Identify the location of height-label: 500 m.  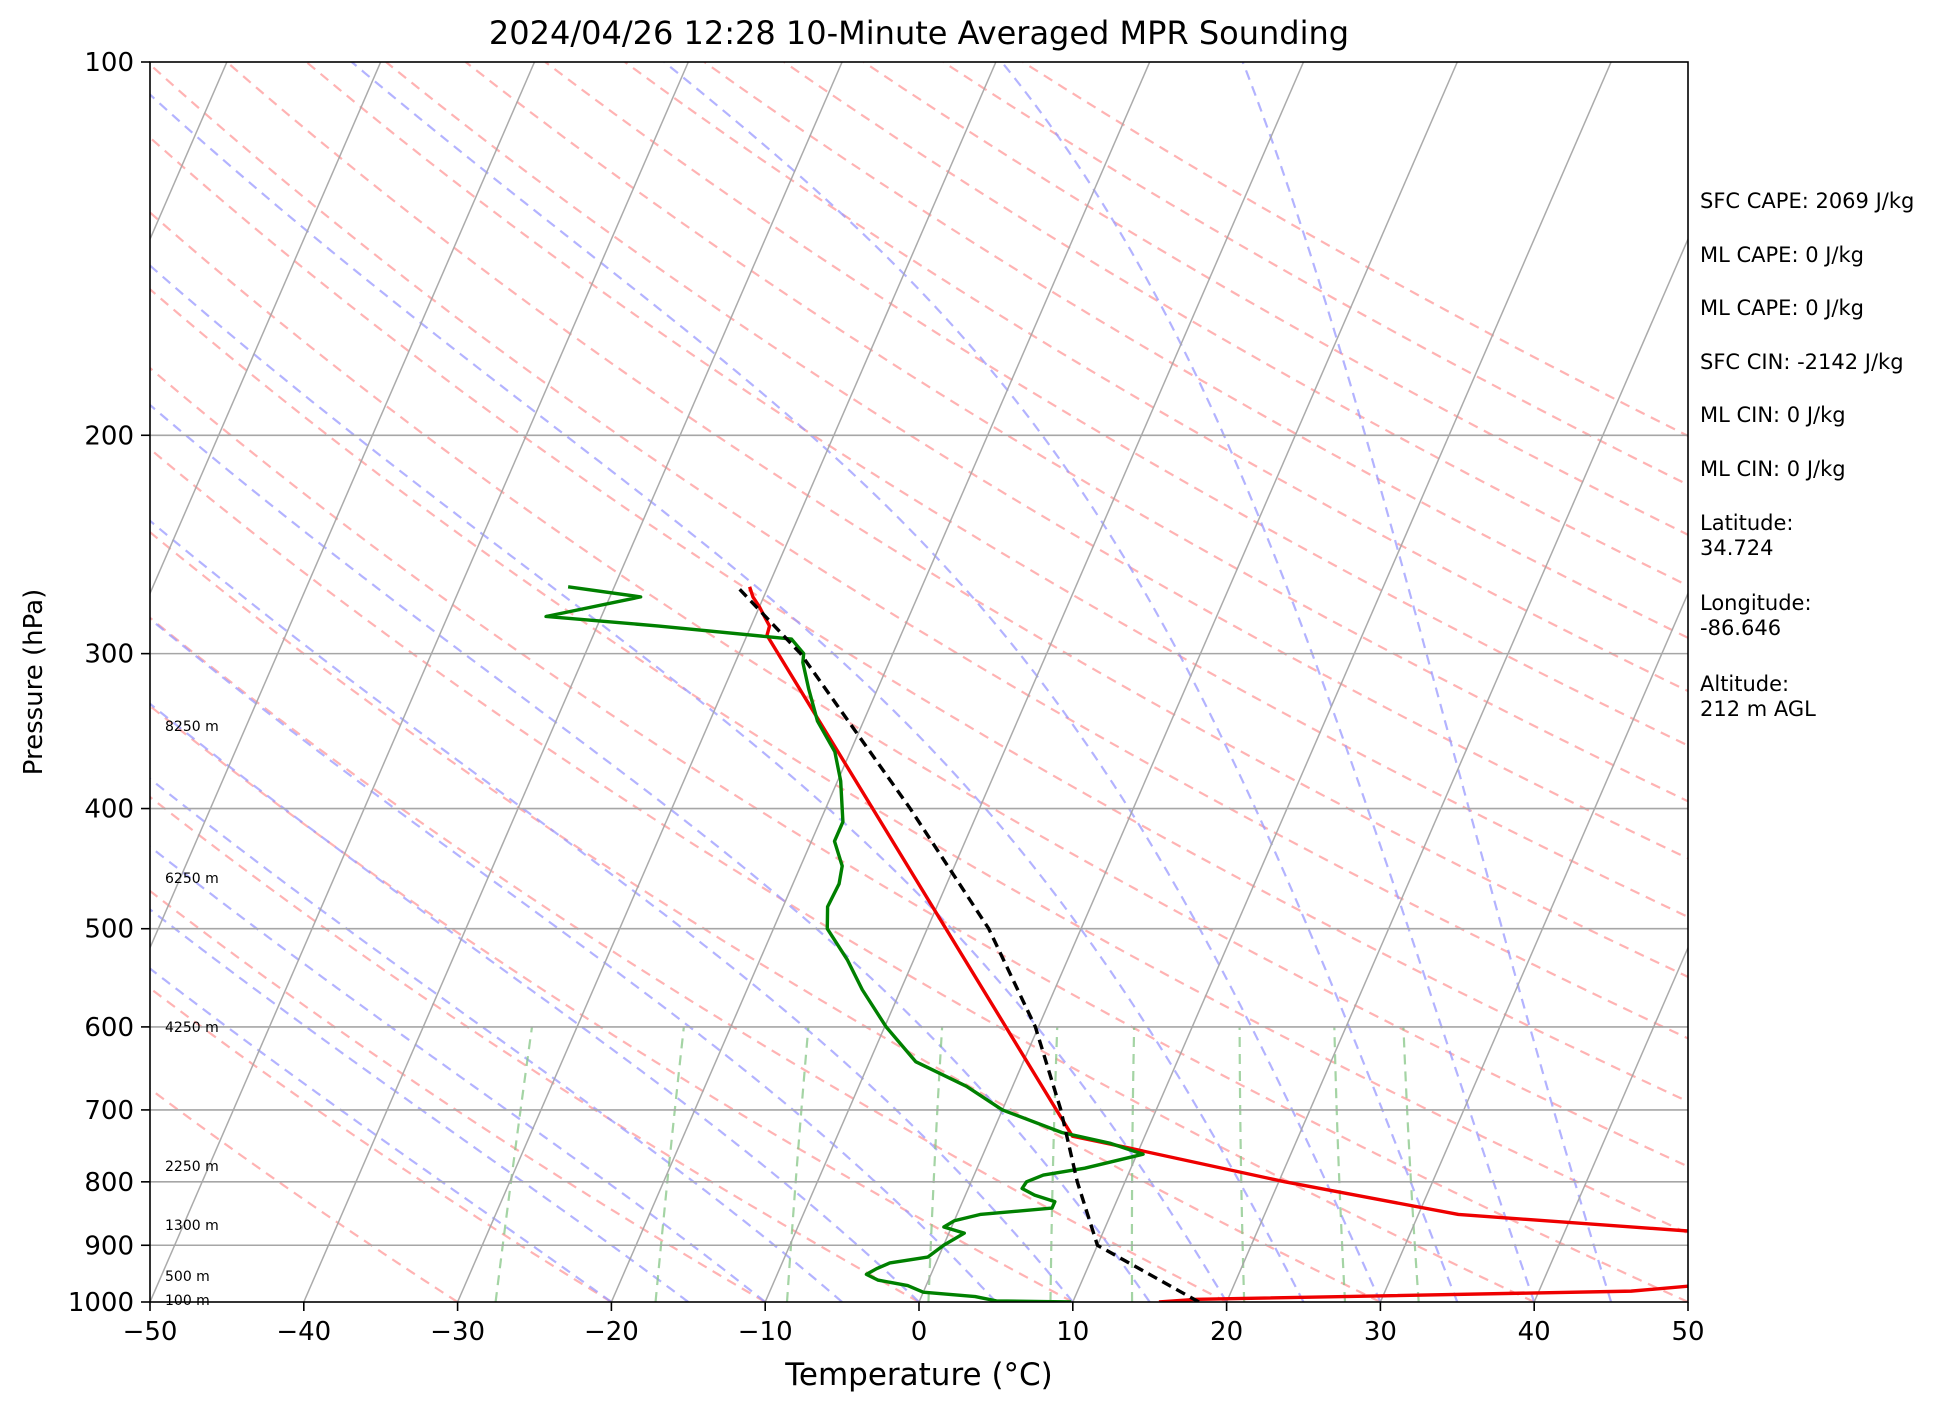
(187, 1277).